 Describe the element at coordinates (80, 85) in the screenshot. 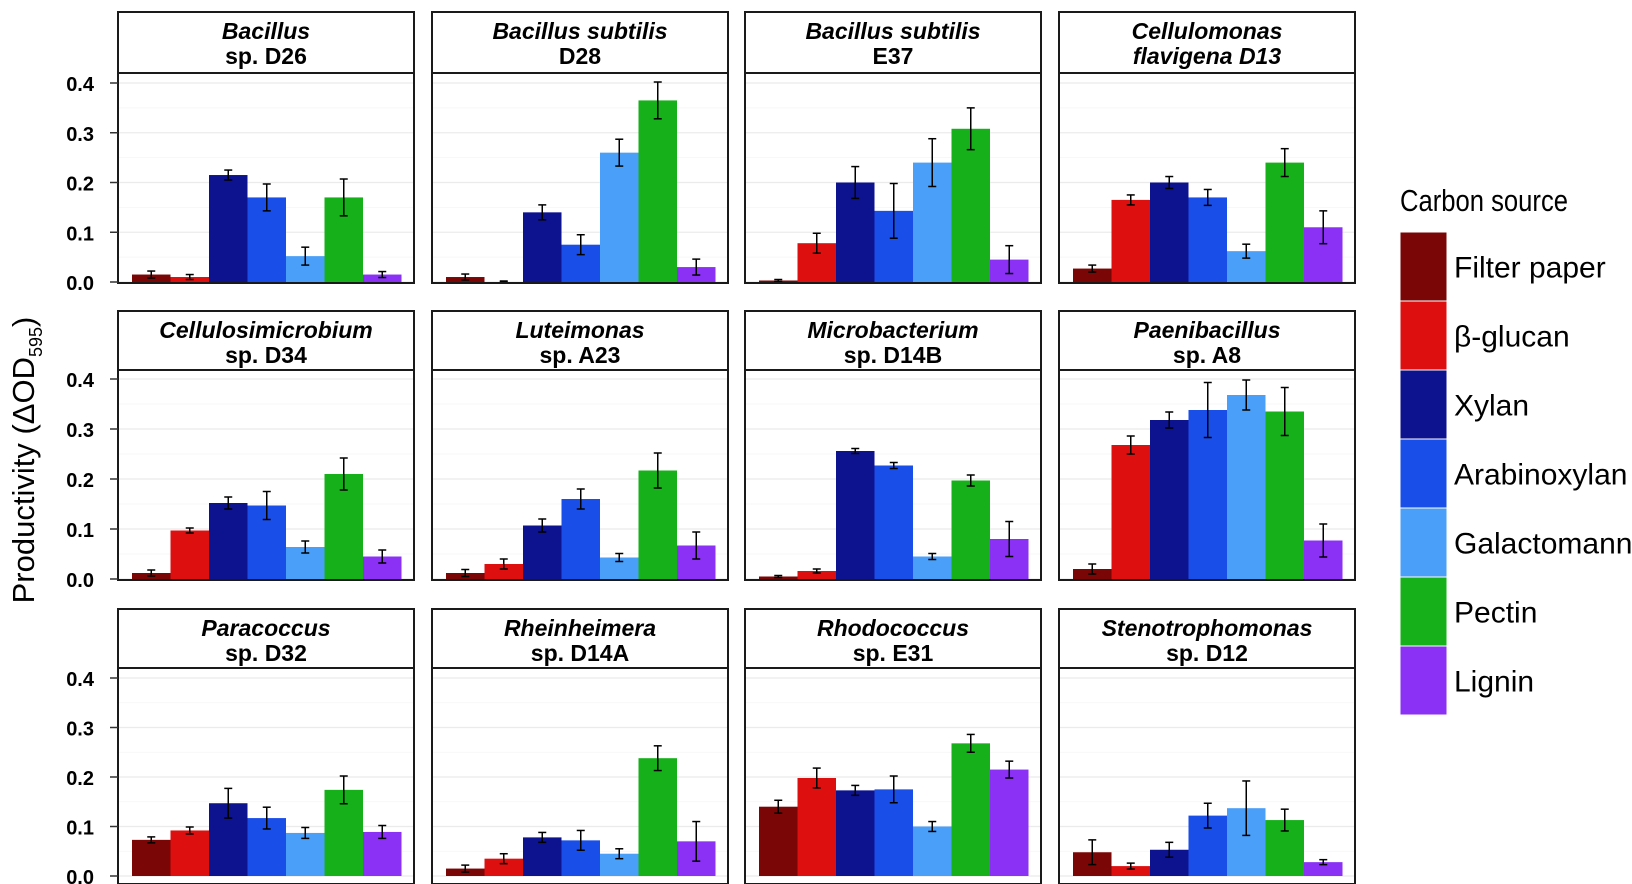

I see `y-tick-label: 0.4` at that location.